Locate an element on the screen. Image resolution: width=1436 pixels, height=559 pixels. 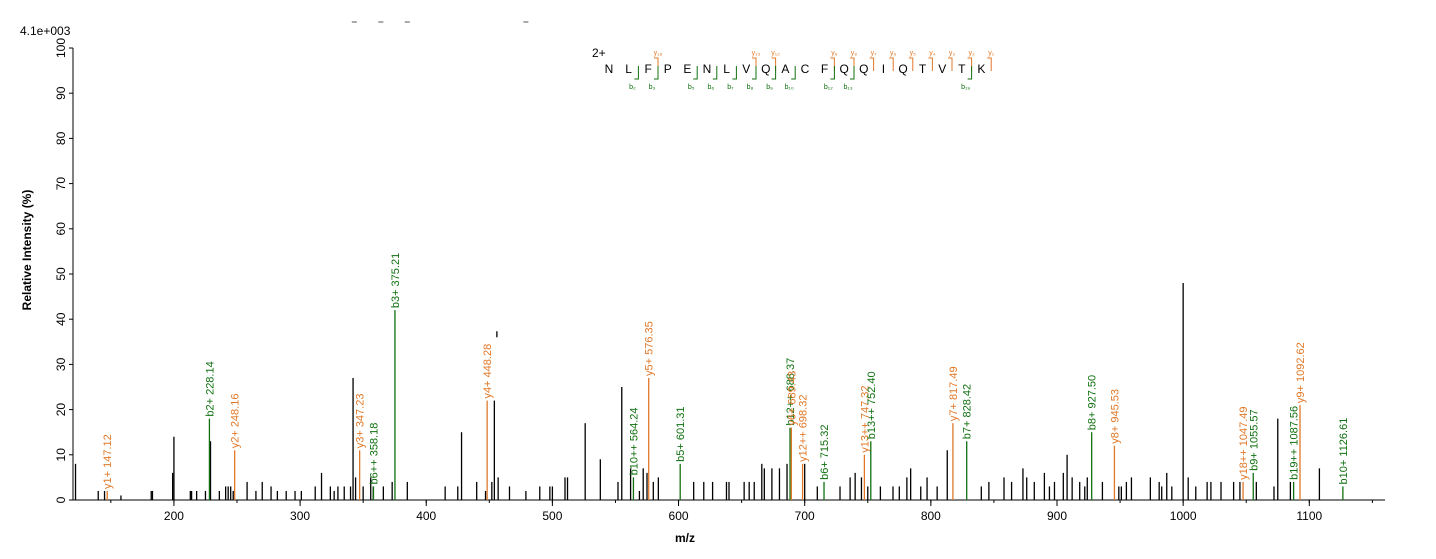
residue: P is located at coordinates (668, 69).